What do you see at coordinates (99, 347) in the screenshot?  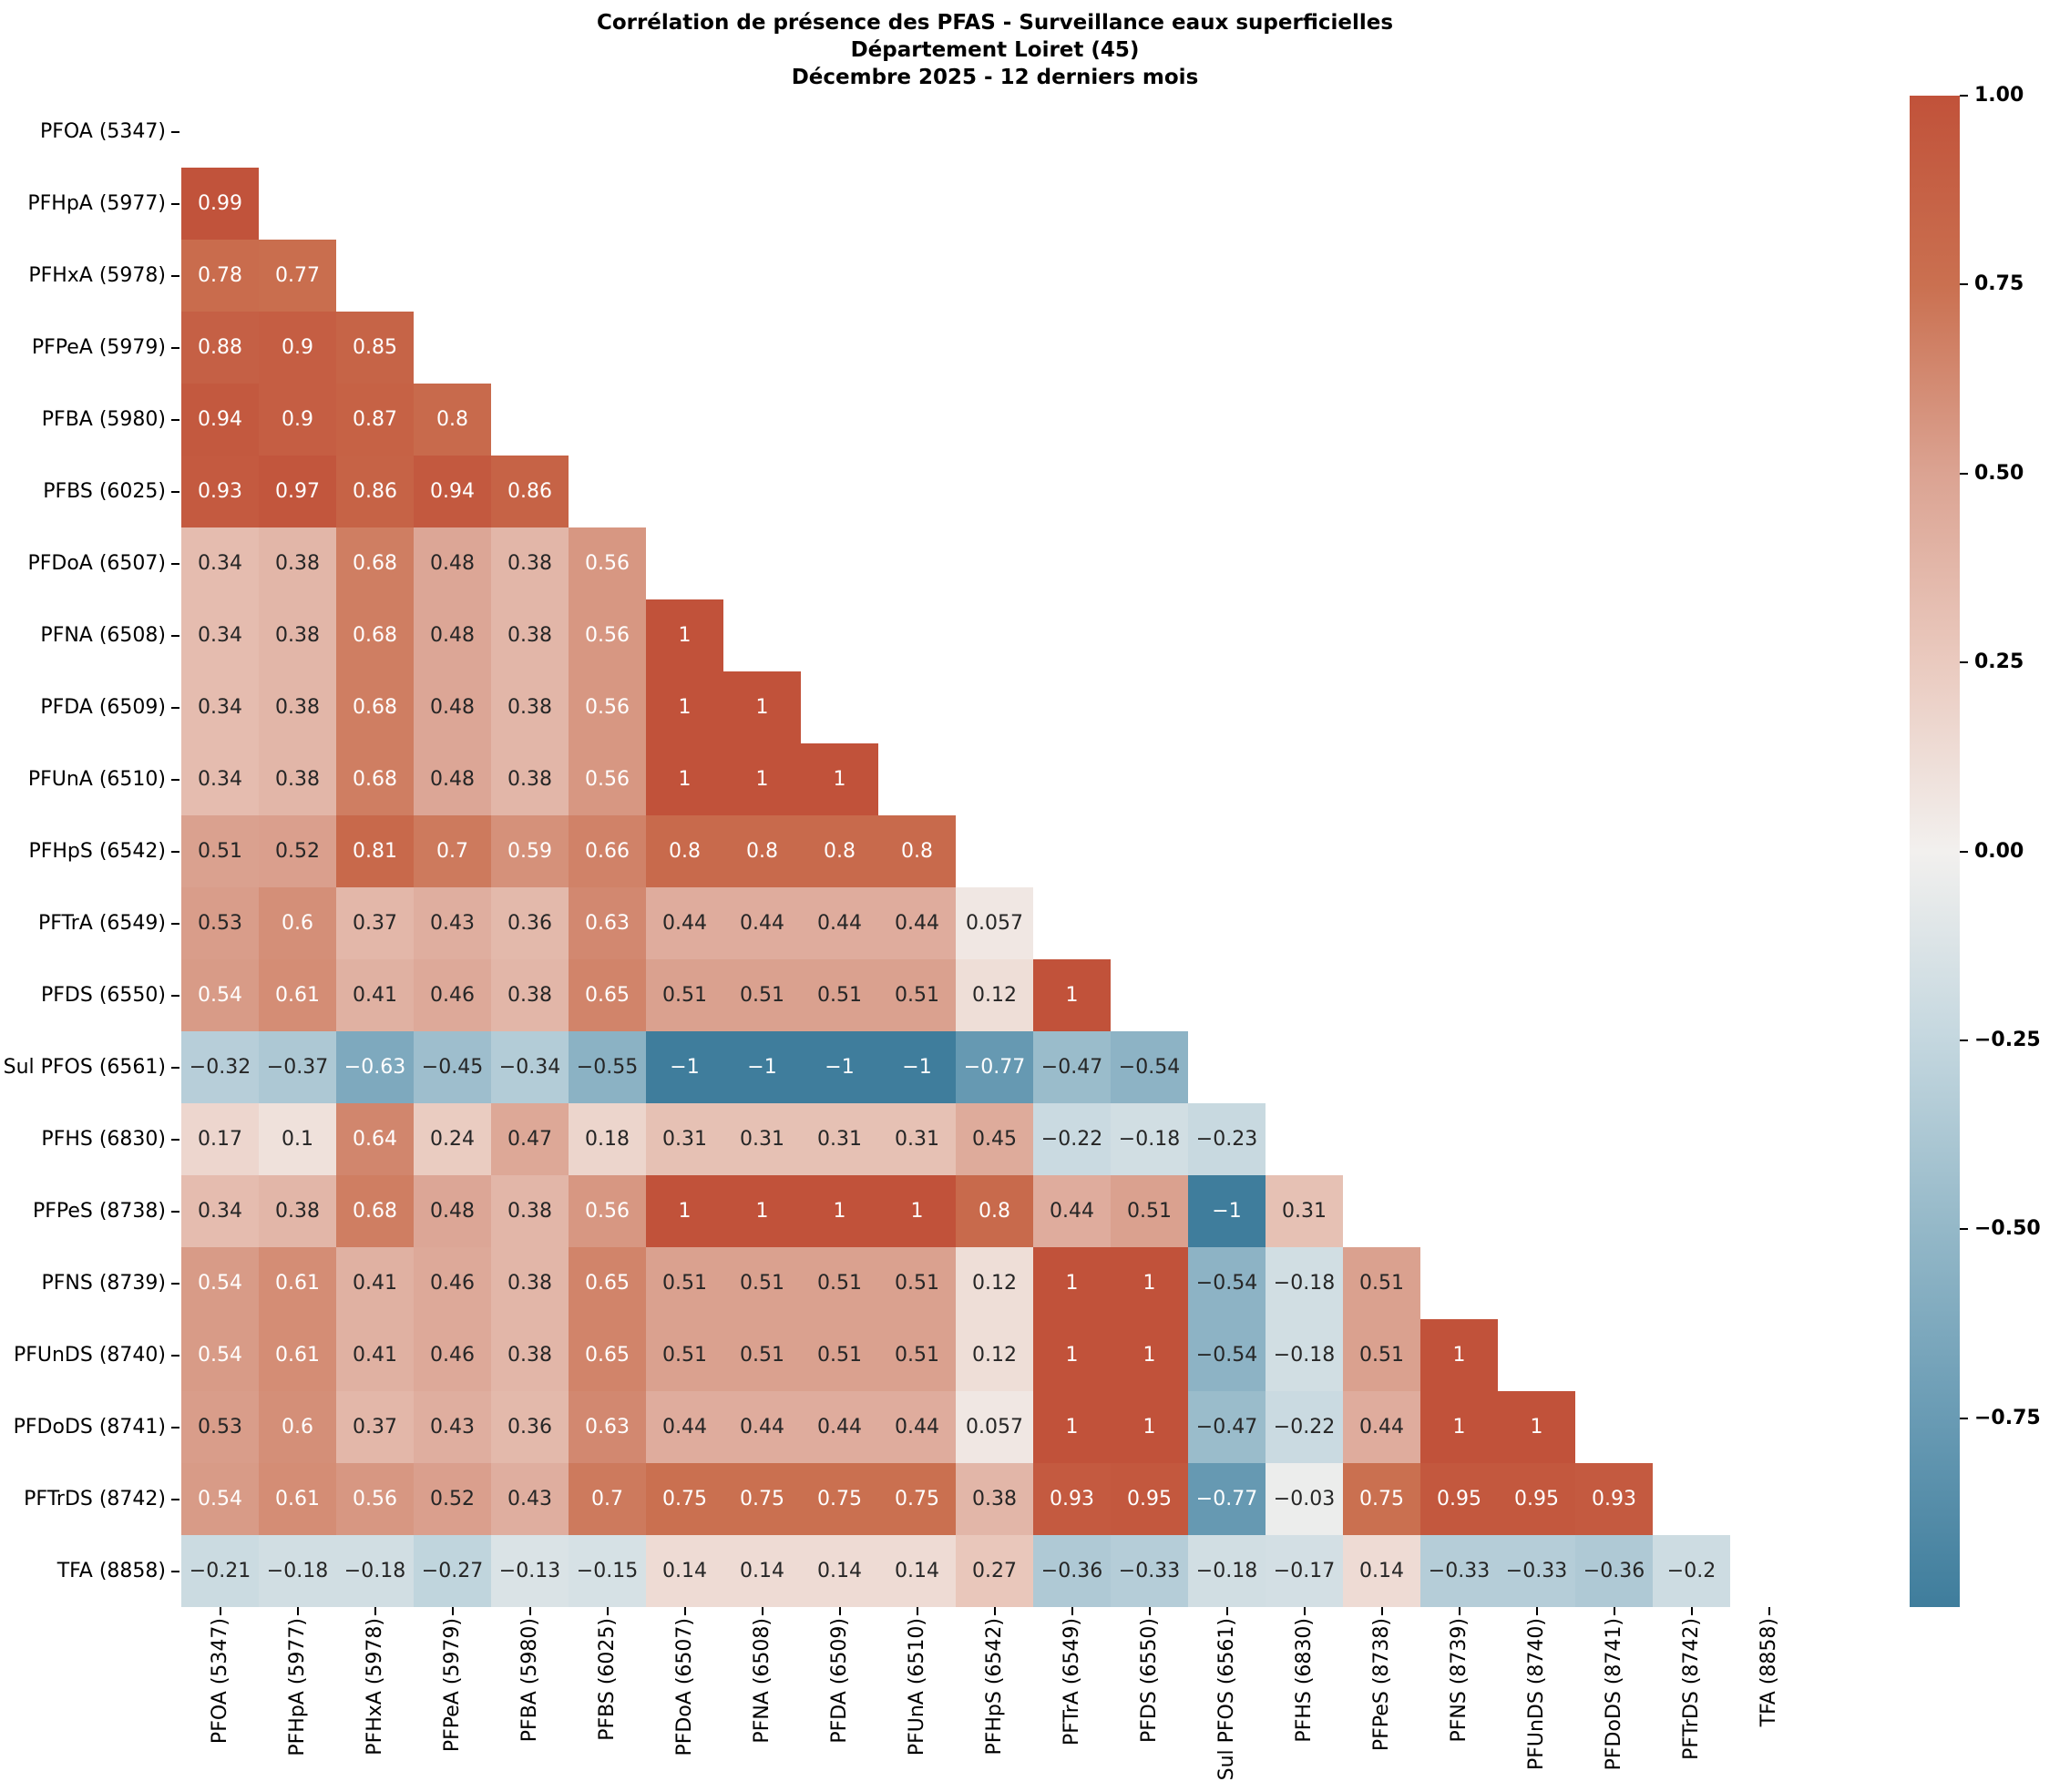 I see `y-tick-label: PFPeA (5979)` at bounding box center [99, 347].